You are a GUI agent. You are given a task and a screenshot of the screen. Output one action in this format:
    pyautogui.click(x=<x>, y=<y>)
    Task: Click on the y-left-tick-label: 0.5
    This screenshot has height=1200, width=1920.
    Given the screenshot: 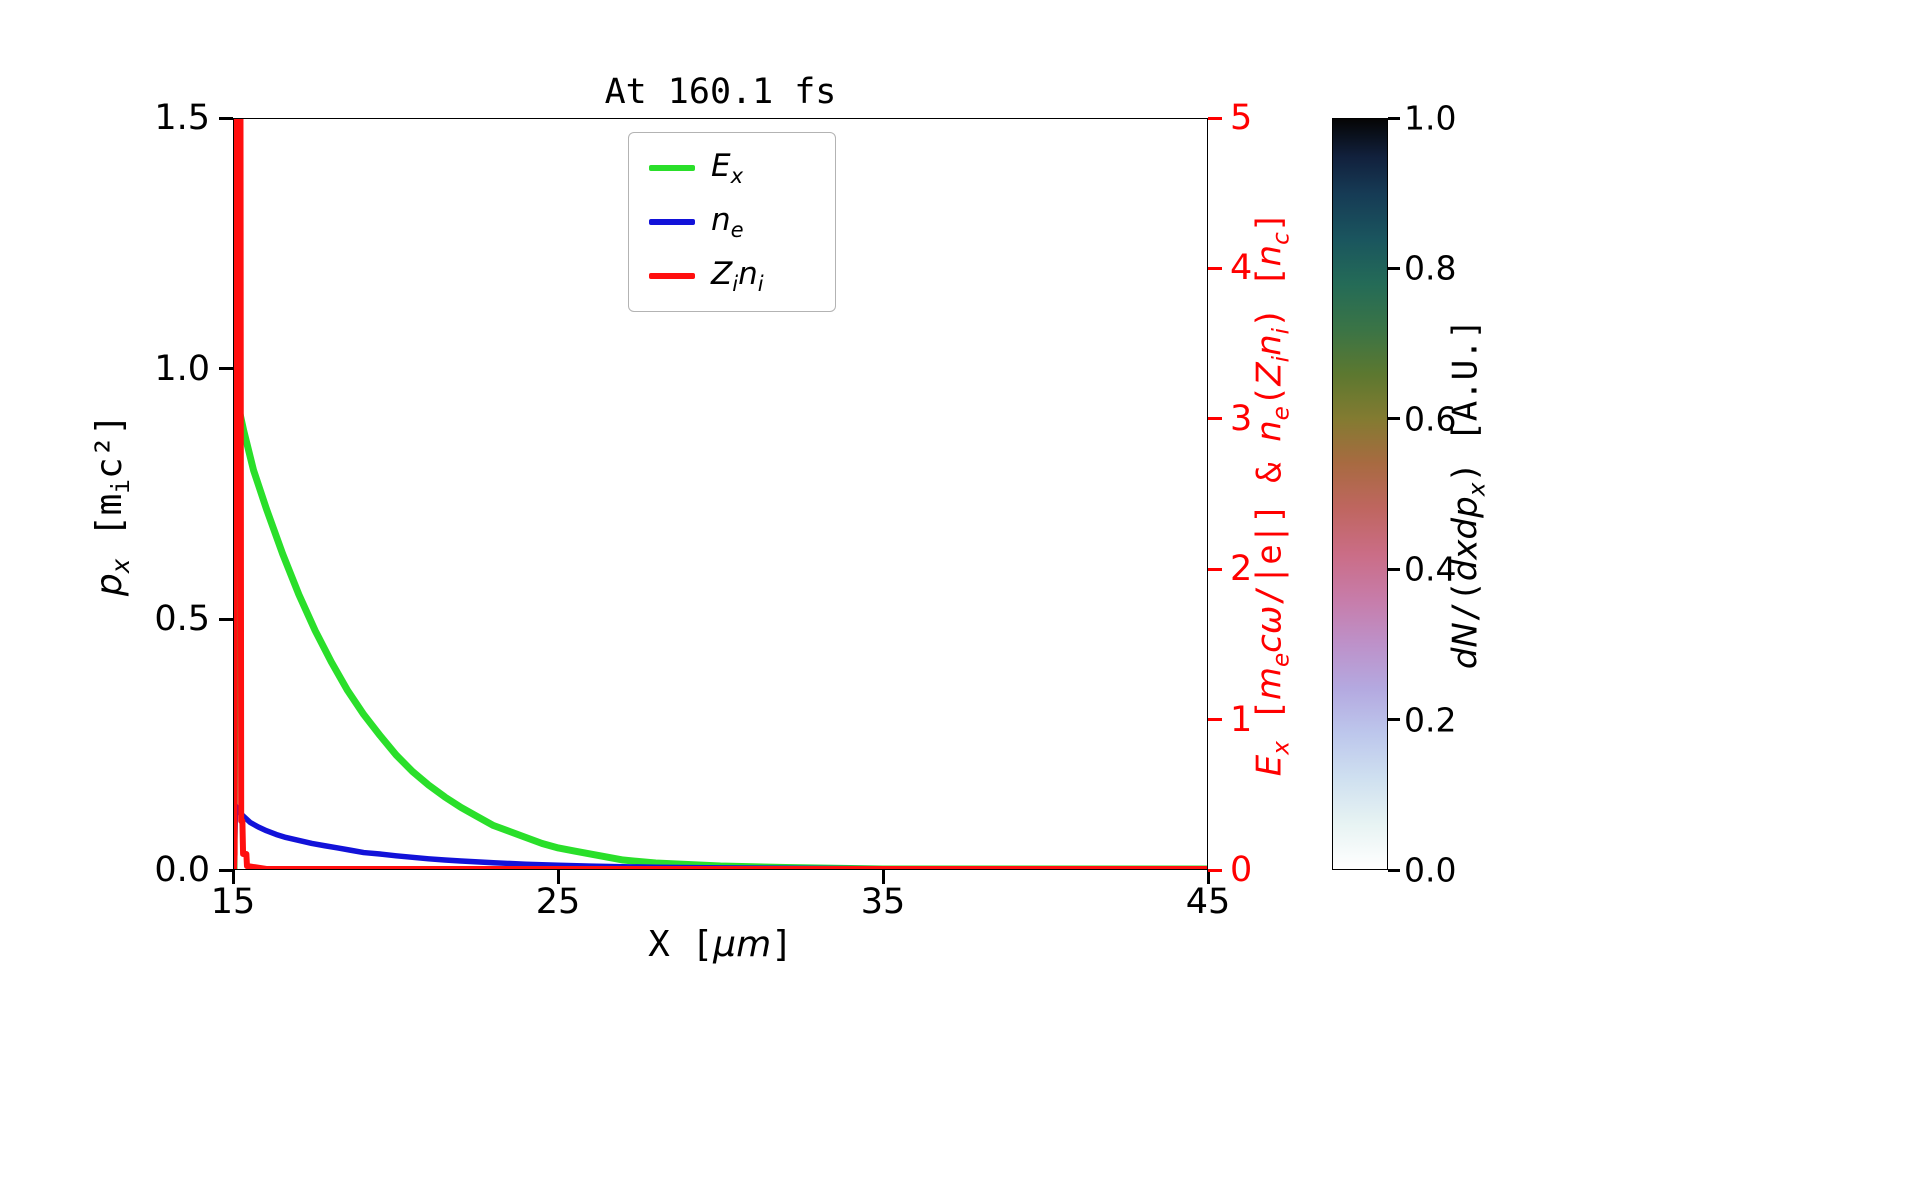 What is the action you would take?
    pyautogui.click(x=182, y=619)
    